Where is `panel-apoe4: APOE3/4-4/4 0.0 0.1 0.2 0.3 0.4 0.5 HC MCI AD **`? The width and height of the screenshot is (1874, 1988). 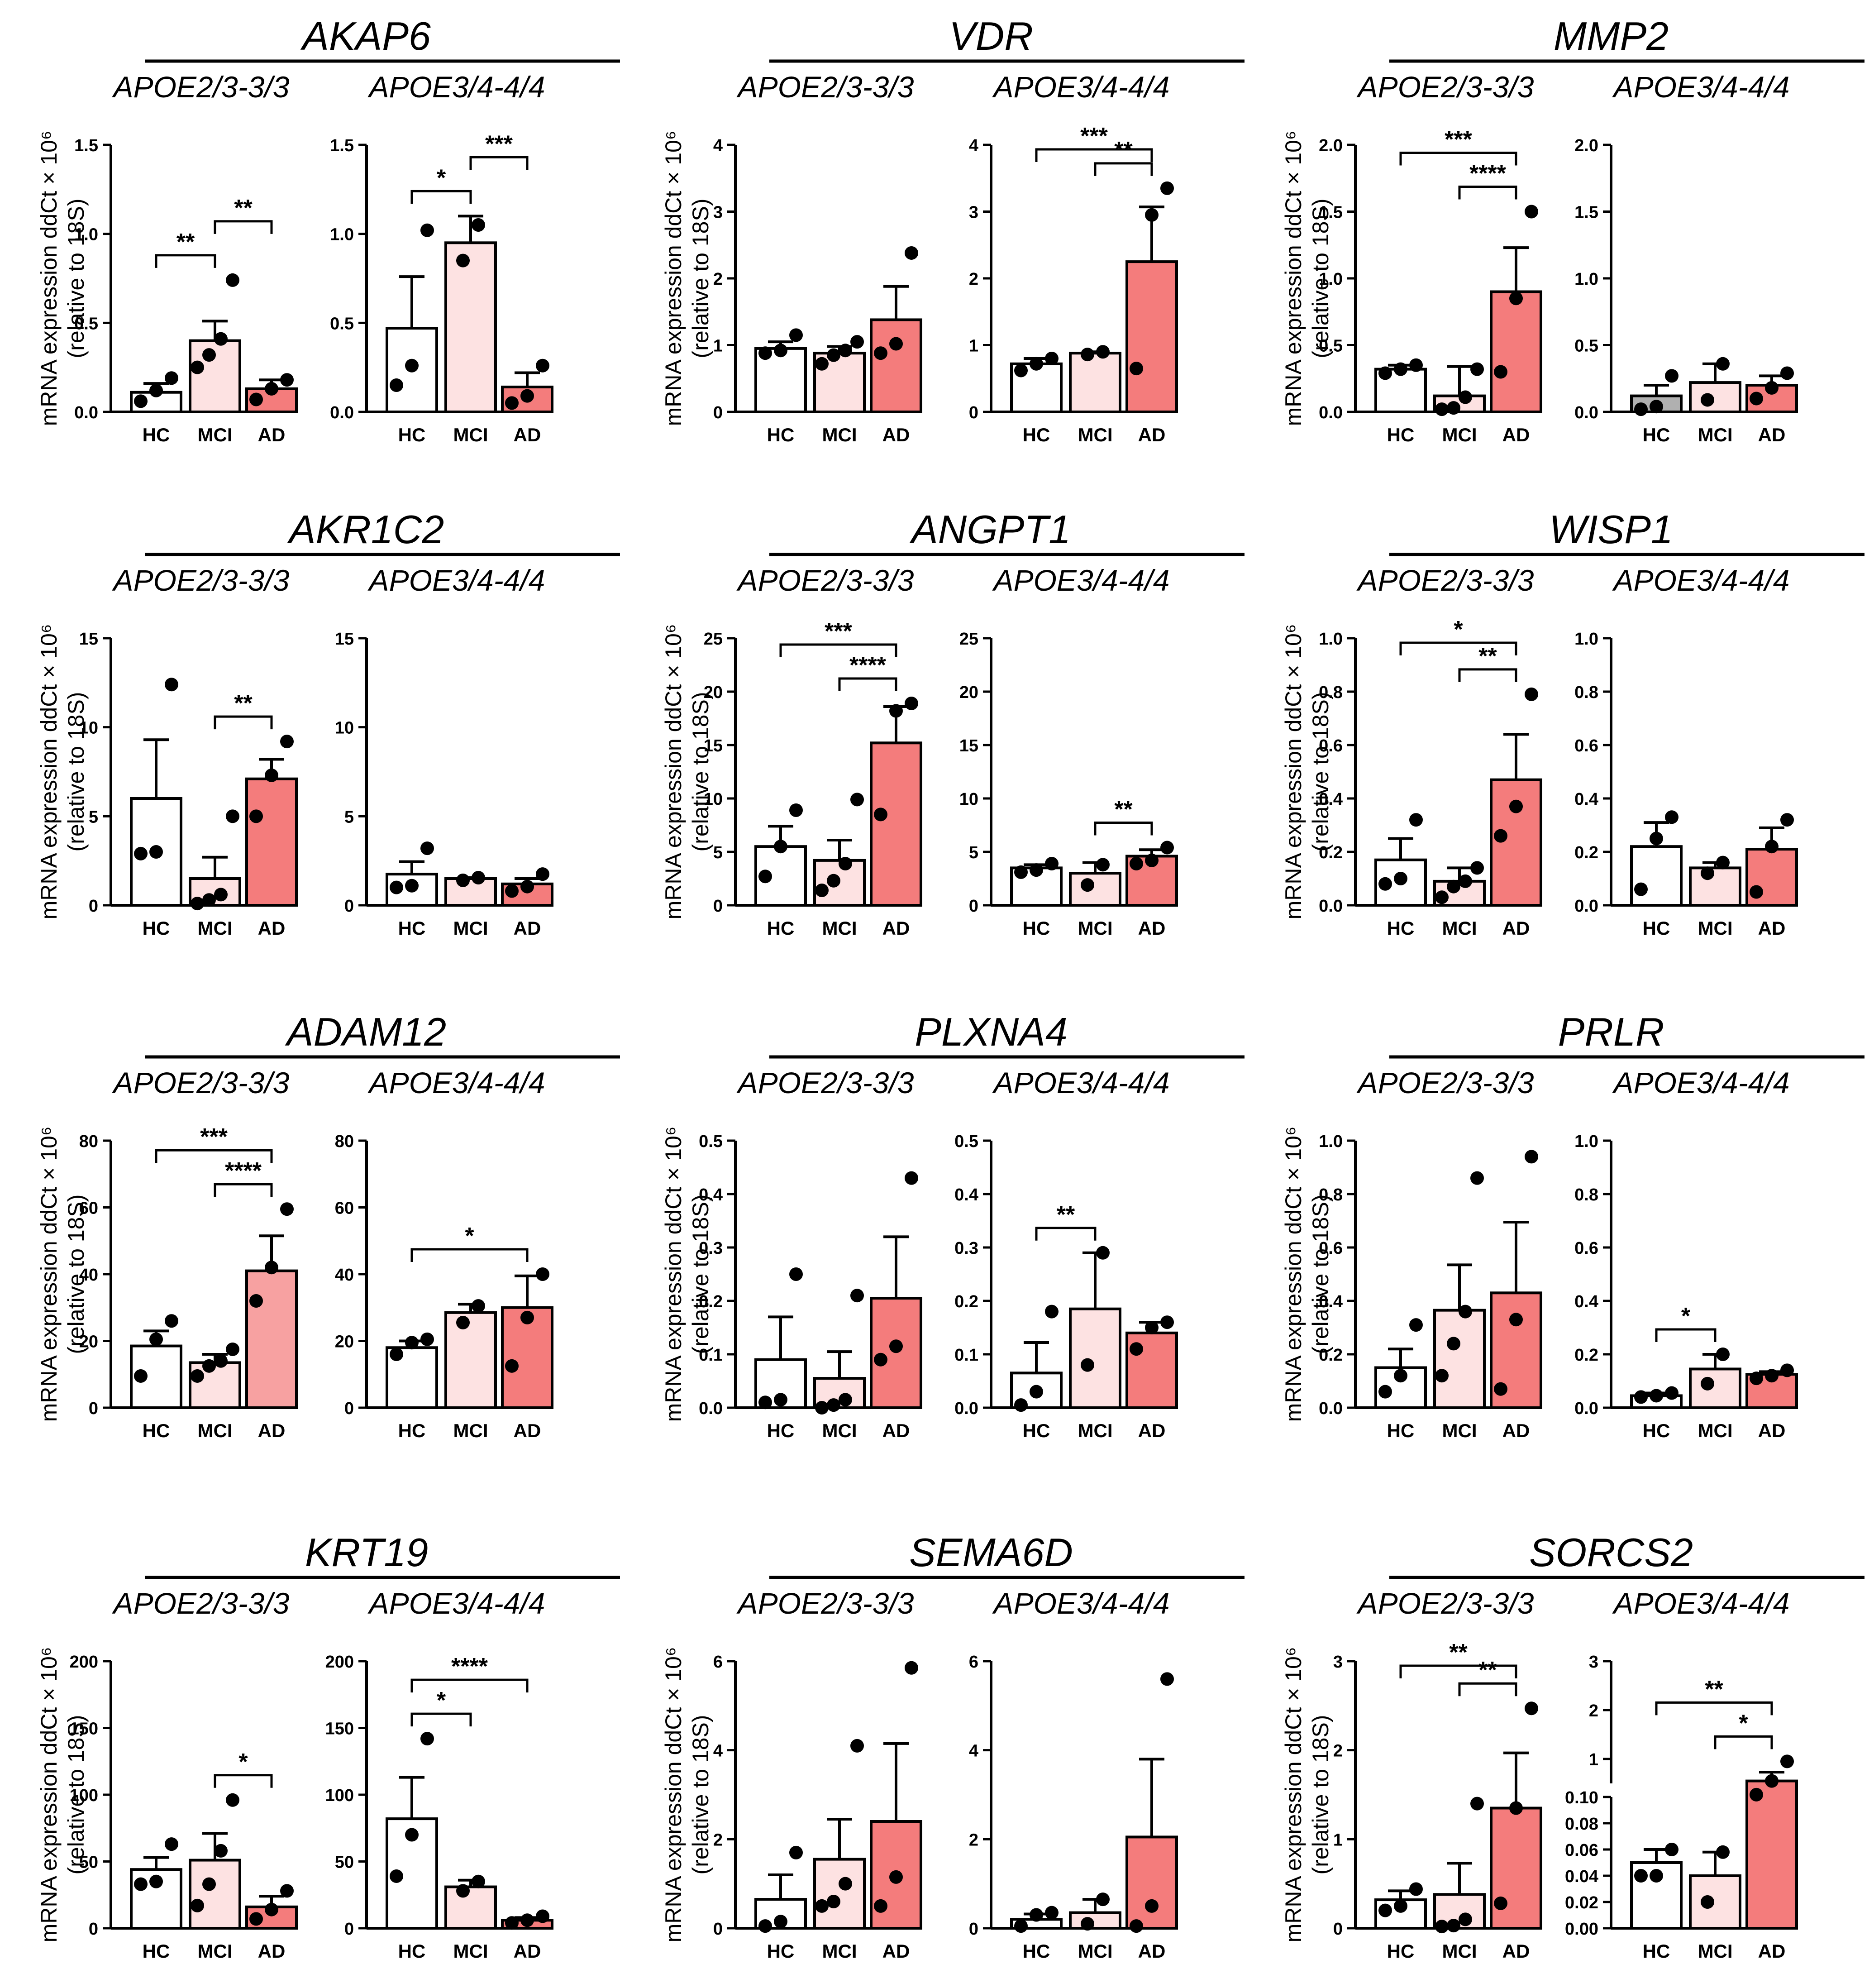
panel-apoe4: APOE3/4-4/4 0.0 0.1 0.2 0.3 0.4 0.5 HC MCI AD ** is located at coordinates (1066, 1253).